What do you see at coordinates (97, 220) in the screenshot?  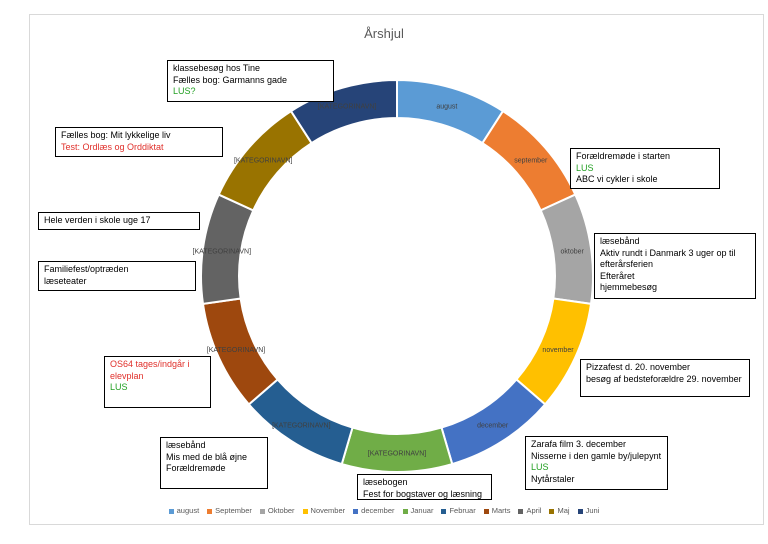 I see `note-line: Hele verden i skole uge 17` at bounding box center [97, 220].